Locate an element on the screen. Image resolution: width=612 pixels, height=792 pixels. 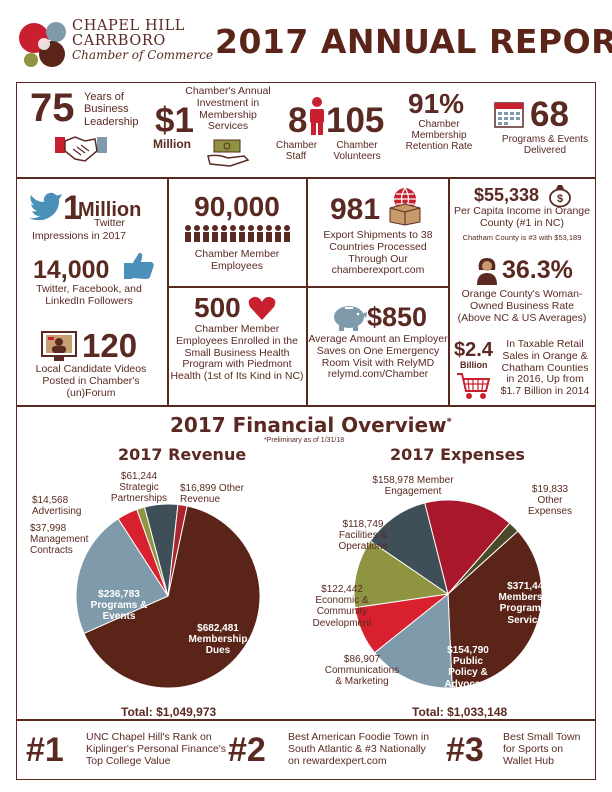
thumbs-up-icon is located at coordinates (139, 265).